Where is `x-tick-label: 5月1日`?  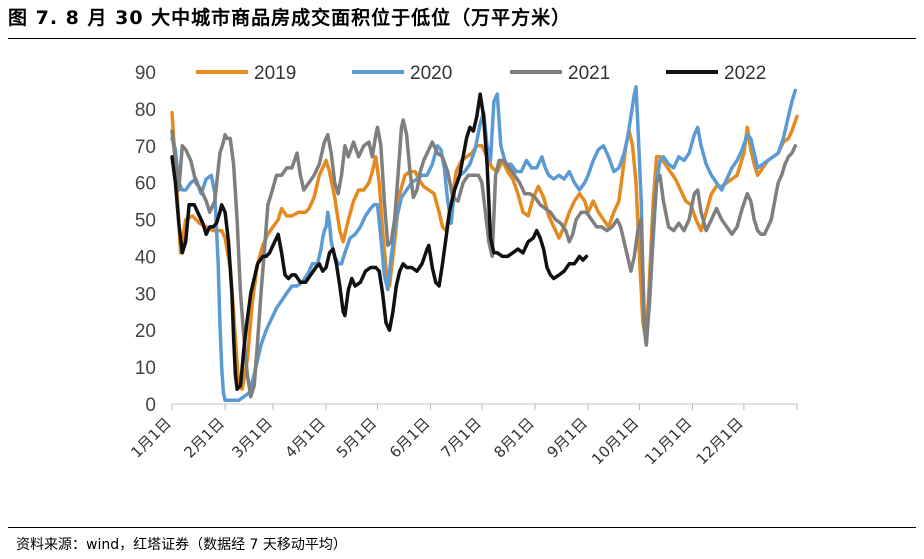 x-tick-label: 5月1日 is located at coordinates (356, 437).